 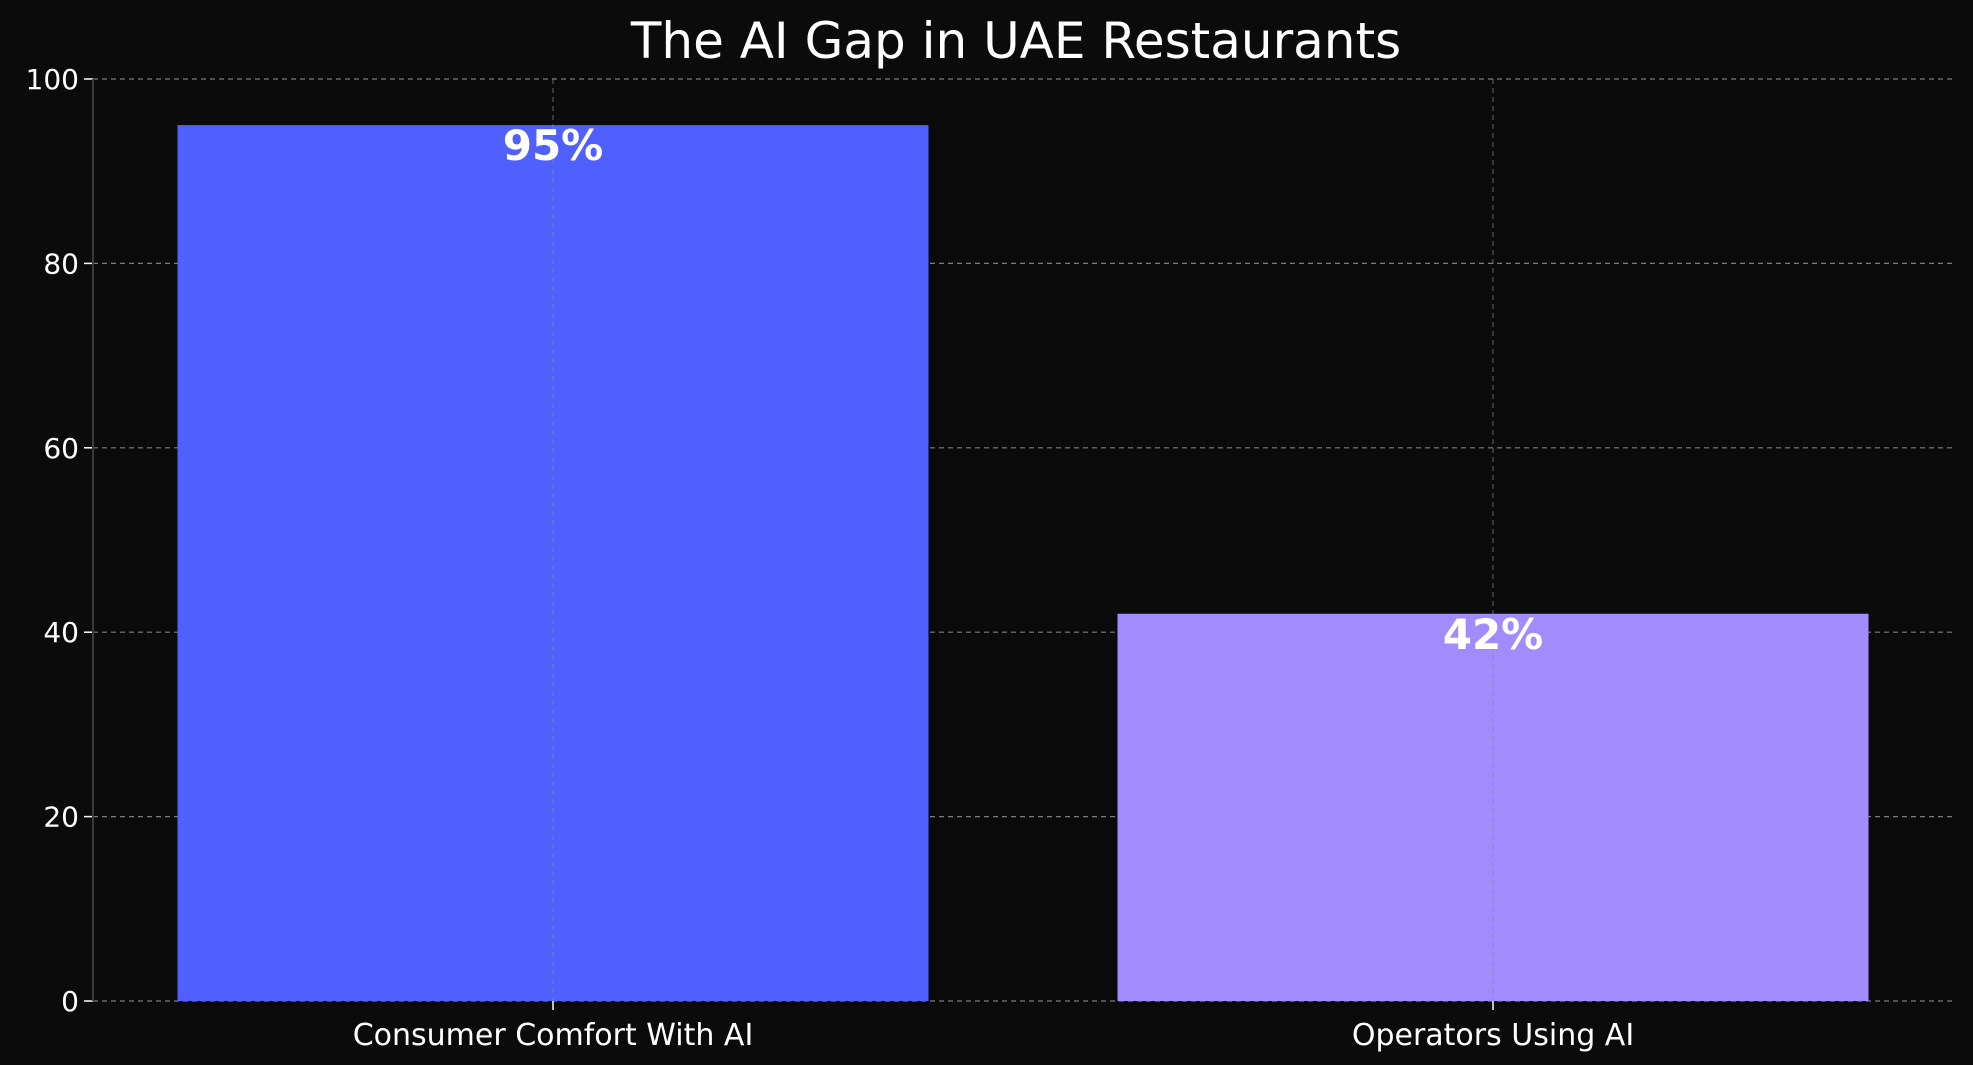 What do you see at coordinates (61, 632) in the screenshot?
I see `y-tick-label: 40` at bounding box center [61, 632].